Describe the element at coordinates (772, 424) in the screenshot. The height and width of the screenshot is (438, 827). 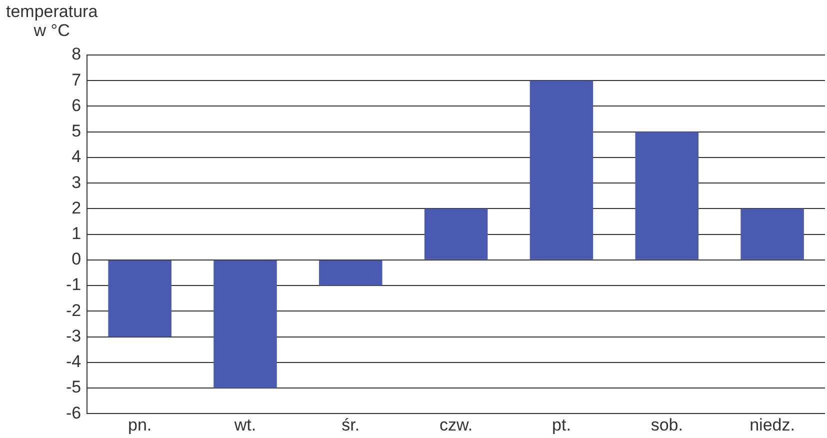
I see `x-tick-label: niedz.` at that location.